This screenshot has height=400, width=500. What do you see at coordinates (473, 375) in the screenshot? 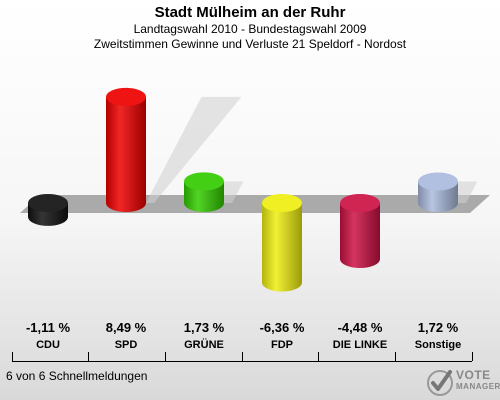
I see `logo-text-vote: VOTE` at bounding box center [473, 375].